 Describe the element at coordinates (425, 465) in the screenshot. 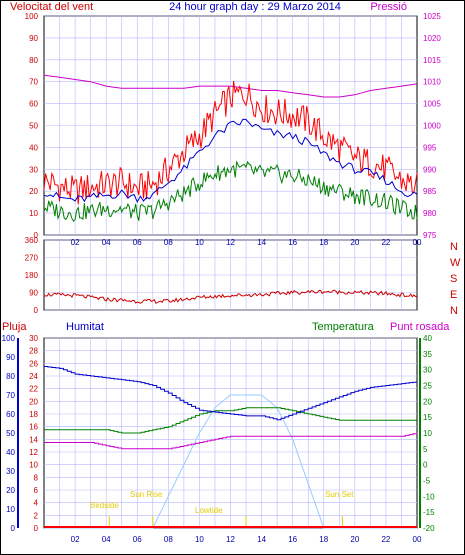

I see `temperature-tick-label: 0` at that location.